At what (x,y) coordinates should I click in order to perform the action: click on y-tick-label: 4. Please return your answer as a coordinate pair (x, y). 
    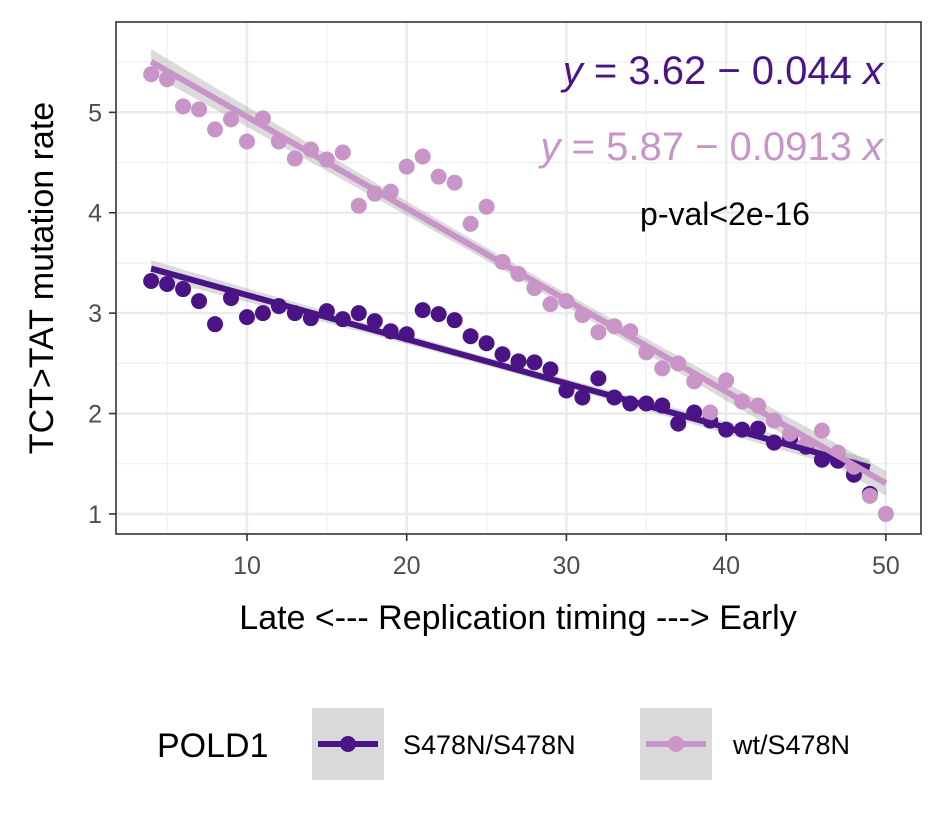
    Looking at the image, I should click on (95, 214).